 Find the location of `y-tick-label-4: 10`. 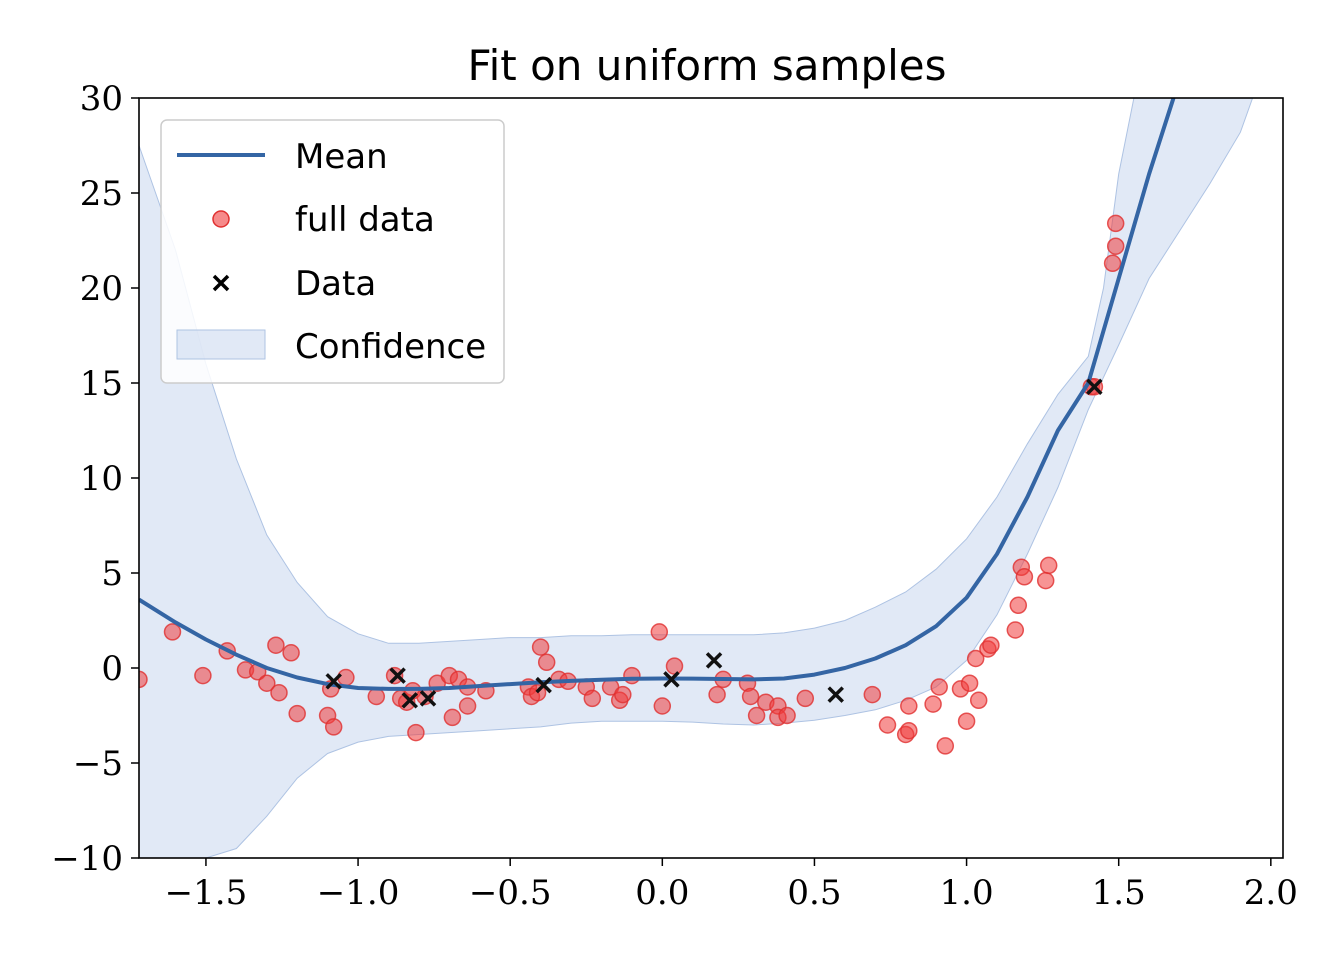

y-tick-label-4: 10 is located at coordinates (101, 479).